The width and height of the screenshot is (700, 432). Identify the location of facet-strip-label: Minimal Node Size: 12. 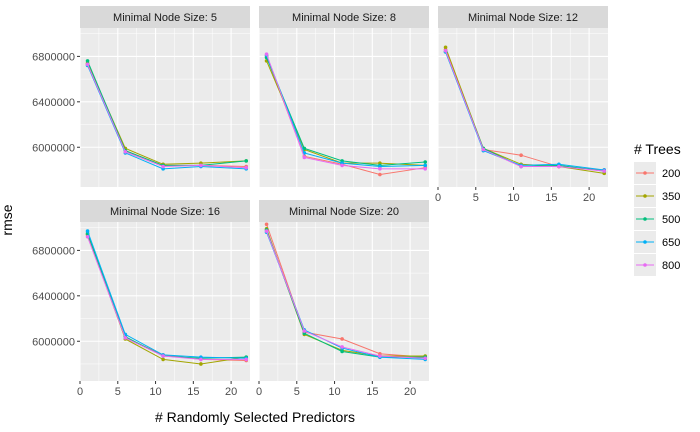
(523, 18).